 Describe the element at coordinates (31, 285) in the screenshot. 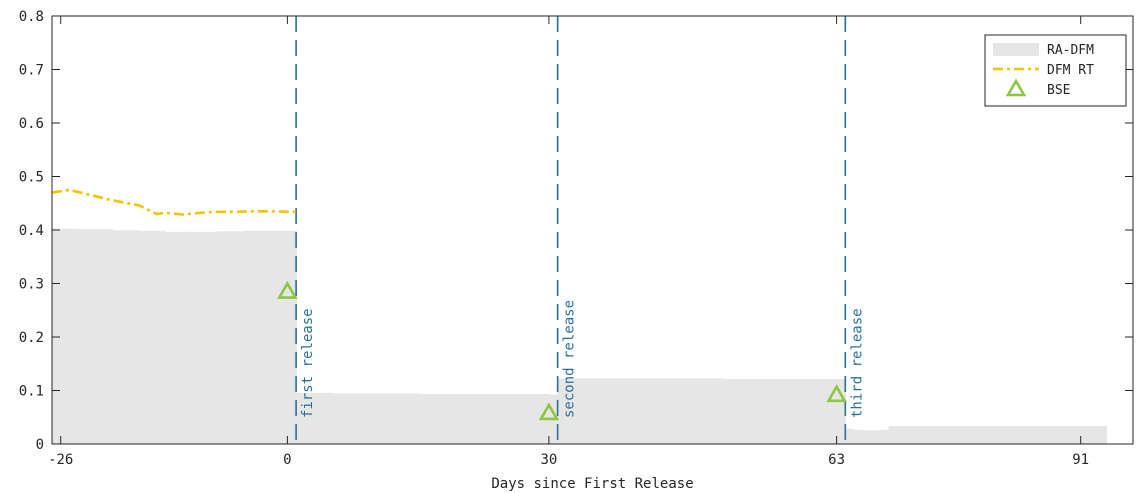

I see `y-tick-label: 0.3` at that location.